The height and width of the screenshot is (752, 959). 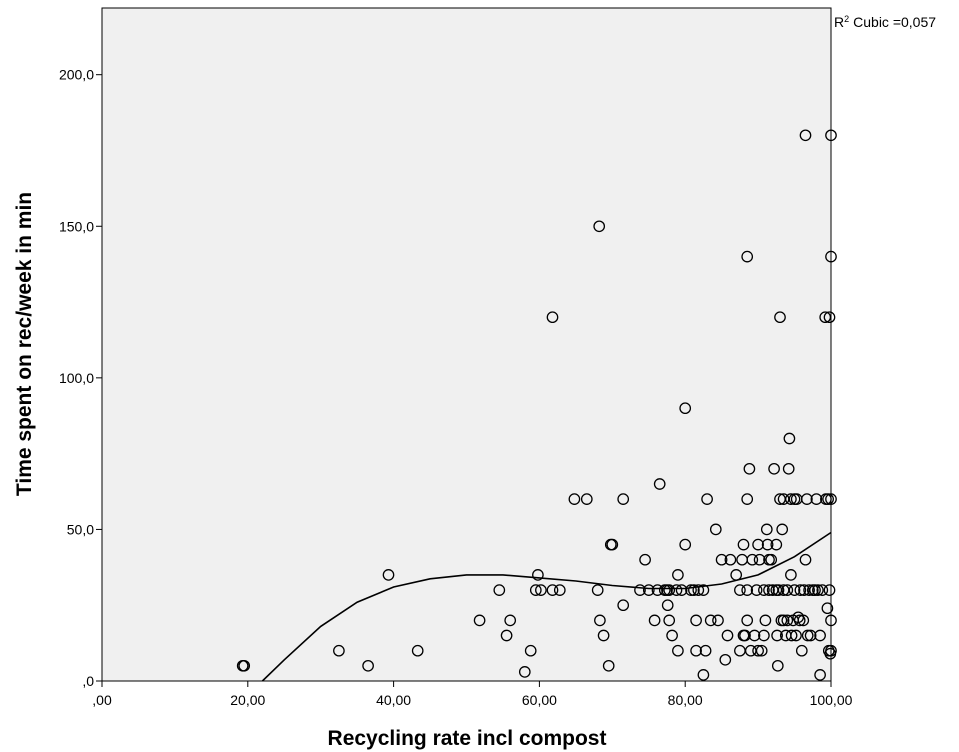 I want to click on x-tick-label: 20,00, so click(x=247, y=700).